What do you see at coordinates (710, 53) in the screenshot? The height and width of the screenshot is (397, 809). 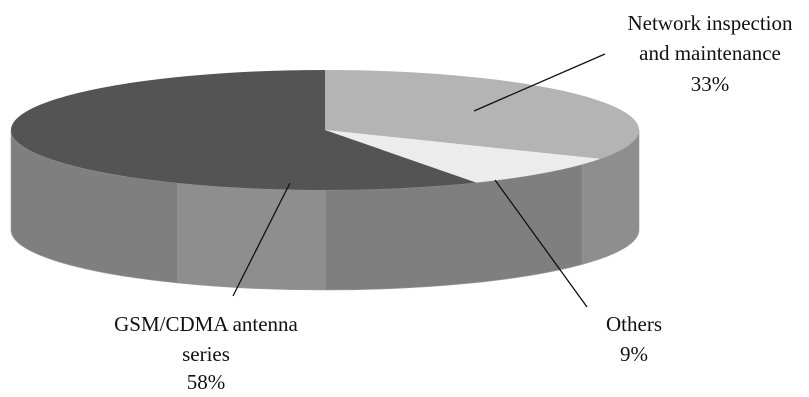 I see `slice-label-network-line-2: and maintenance` at bounding box center [710, 53].